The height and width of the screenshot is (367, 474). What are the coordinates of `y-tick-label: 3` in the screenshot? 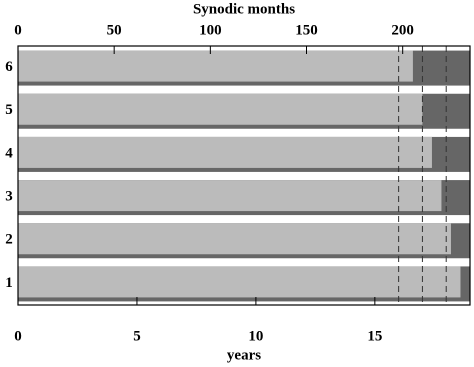 It's located at (9, 197).